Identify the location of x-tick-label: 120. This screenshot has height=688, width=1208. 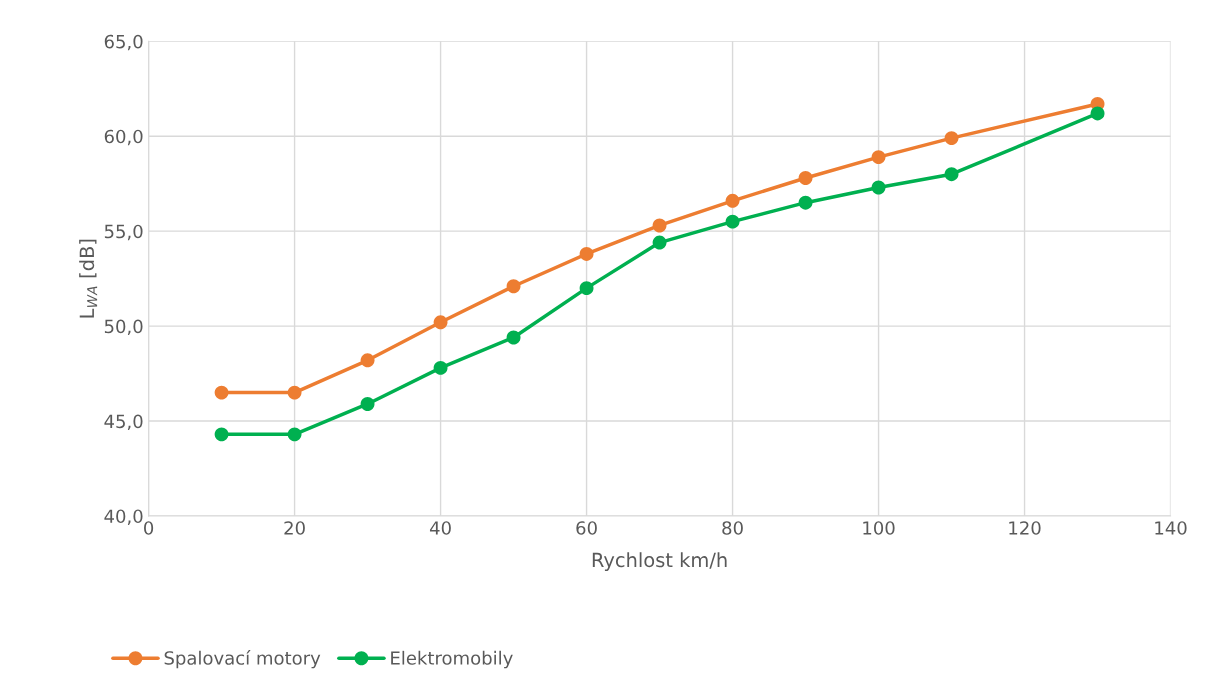
(1025, 528).